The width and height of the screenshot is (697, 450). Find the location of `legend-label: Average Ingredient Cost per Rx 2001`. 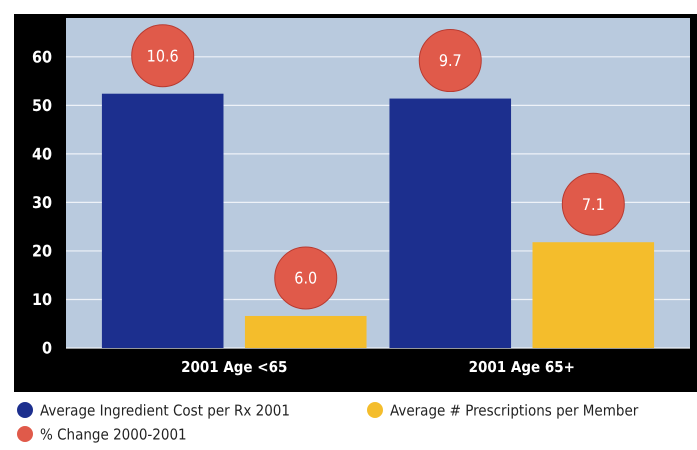

legend-label: Average Ingredient Cost per Rx 2001 is located at coordinates (165, 410).